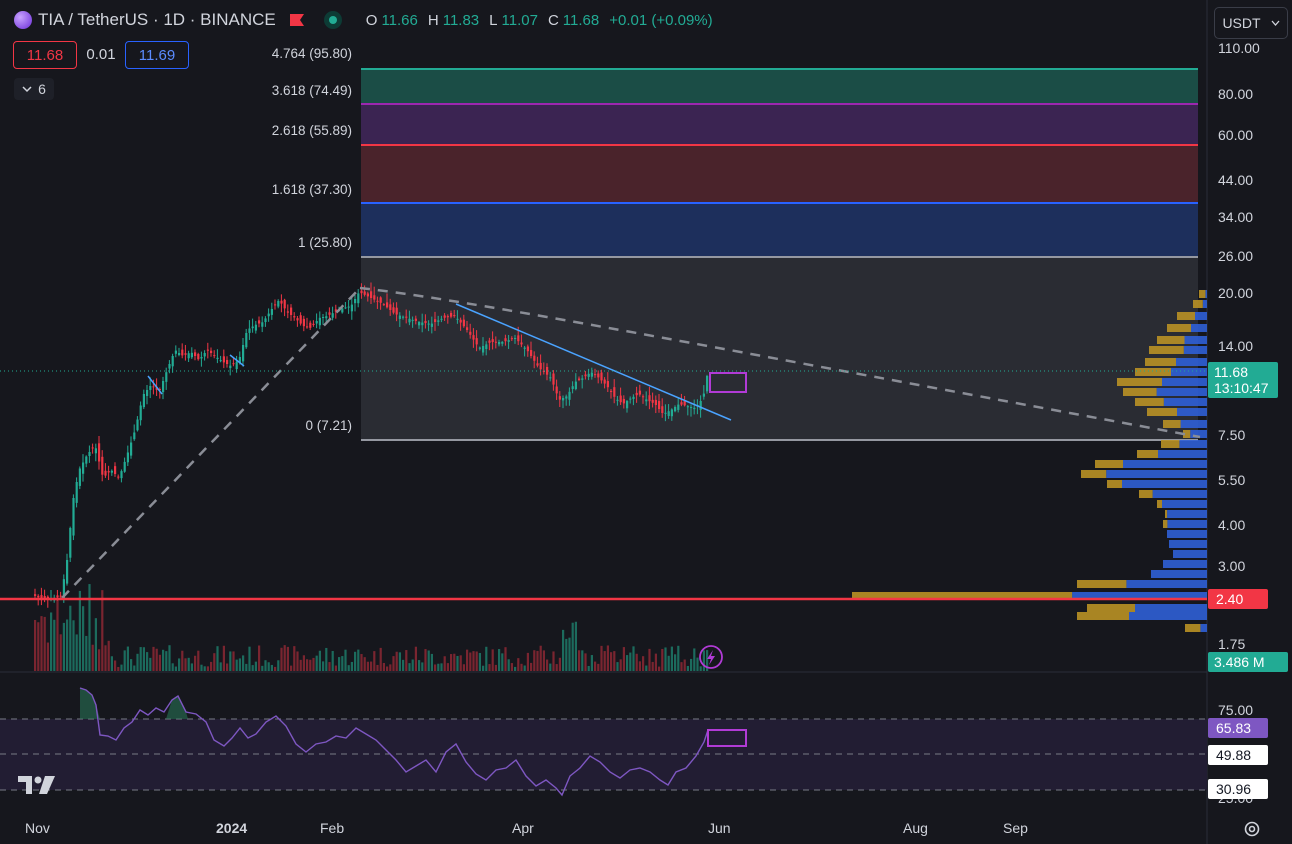 This screenshot has height=844, width=1292. I want to click on fib-zone-teal, so click(779, 86).